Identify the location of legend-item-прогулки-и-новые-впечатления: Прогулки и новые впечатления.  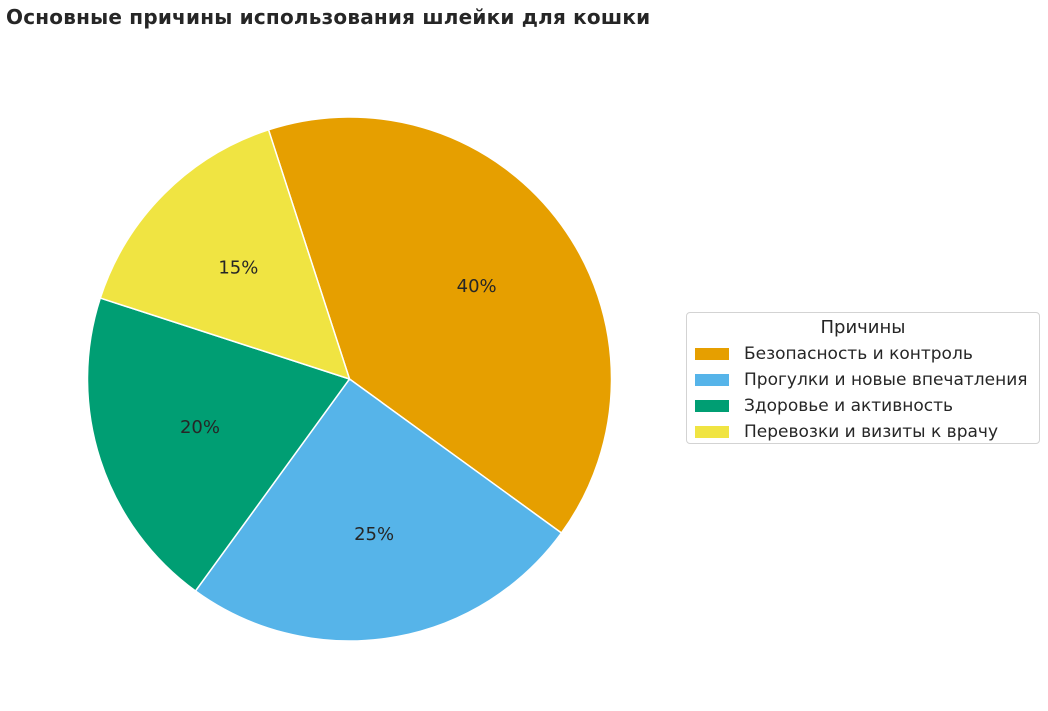
(861, 380).